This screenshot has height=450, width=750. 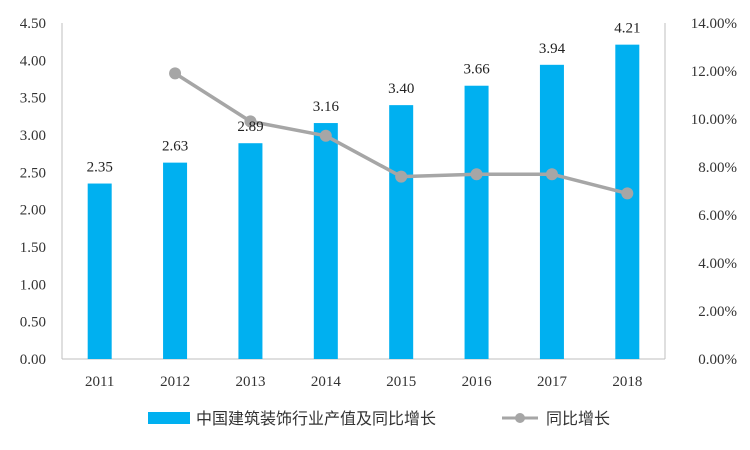 I want to click on y-right-tick-label: 0.00%, so click(x=717, y=360).